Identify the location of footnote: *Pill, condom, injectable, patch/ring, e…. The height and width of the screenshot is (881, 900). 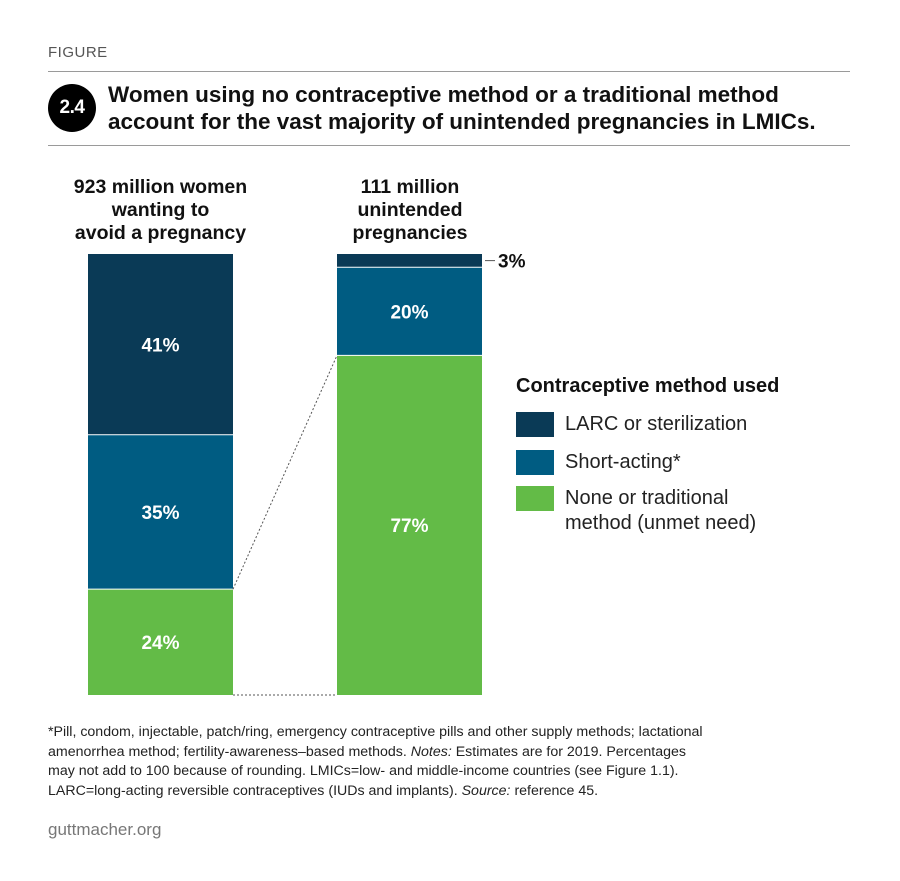
(448, 762).